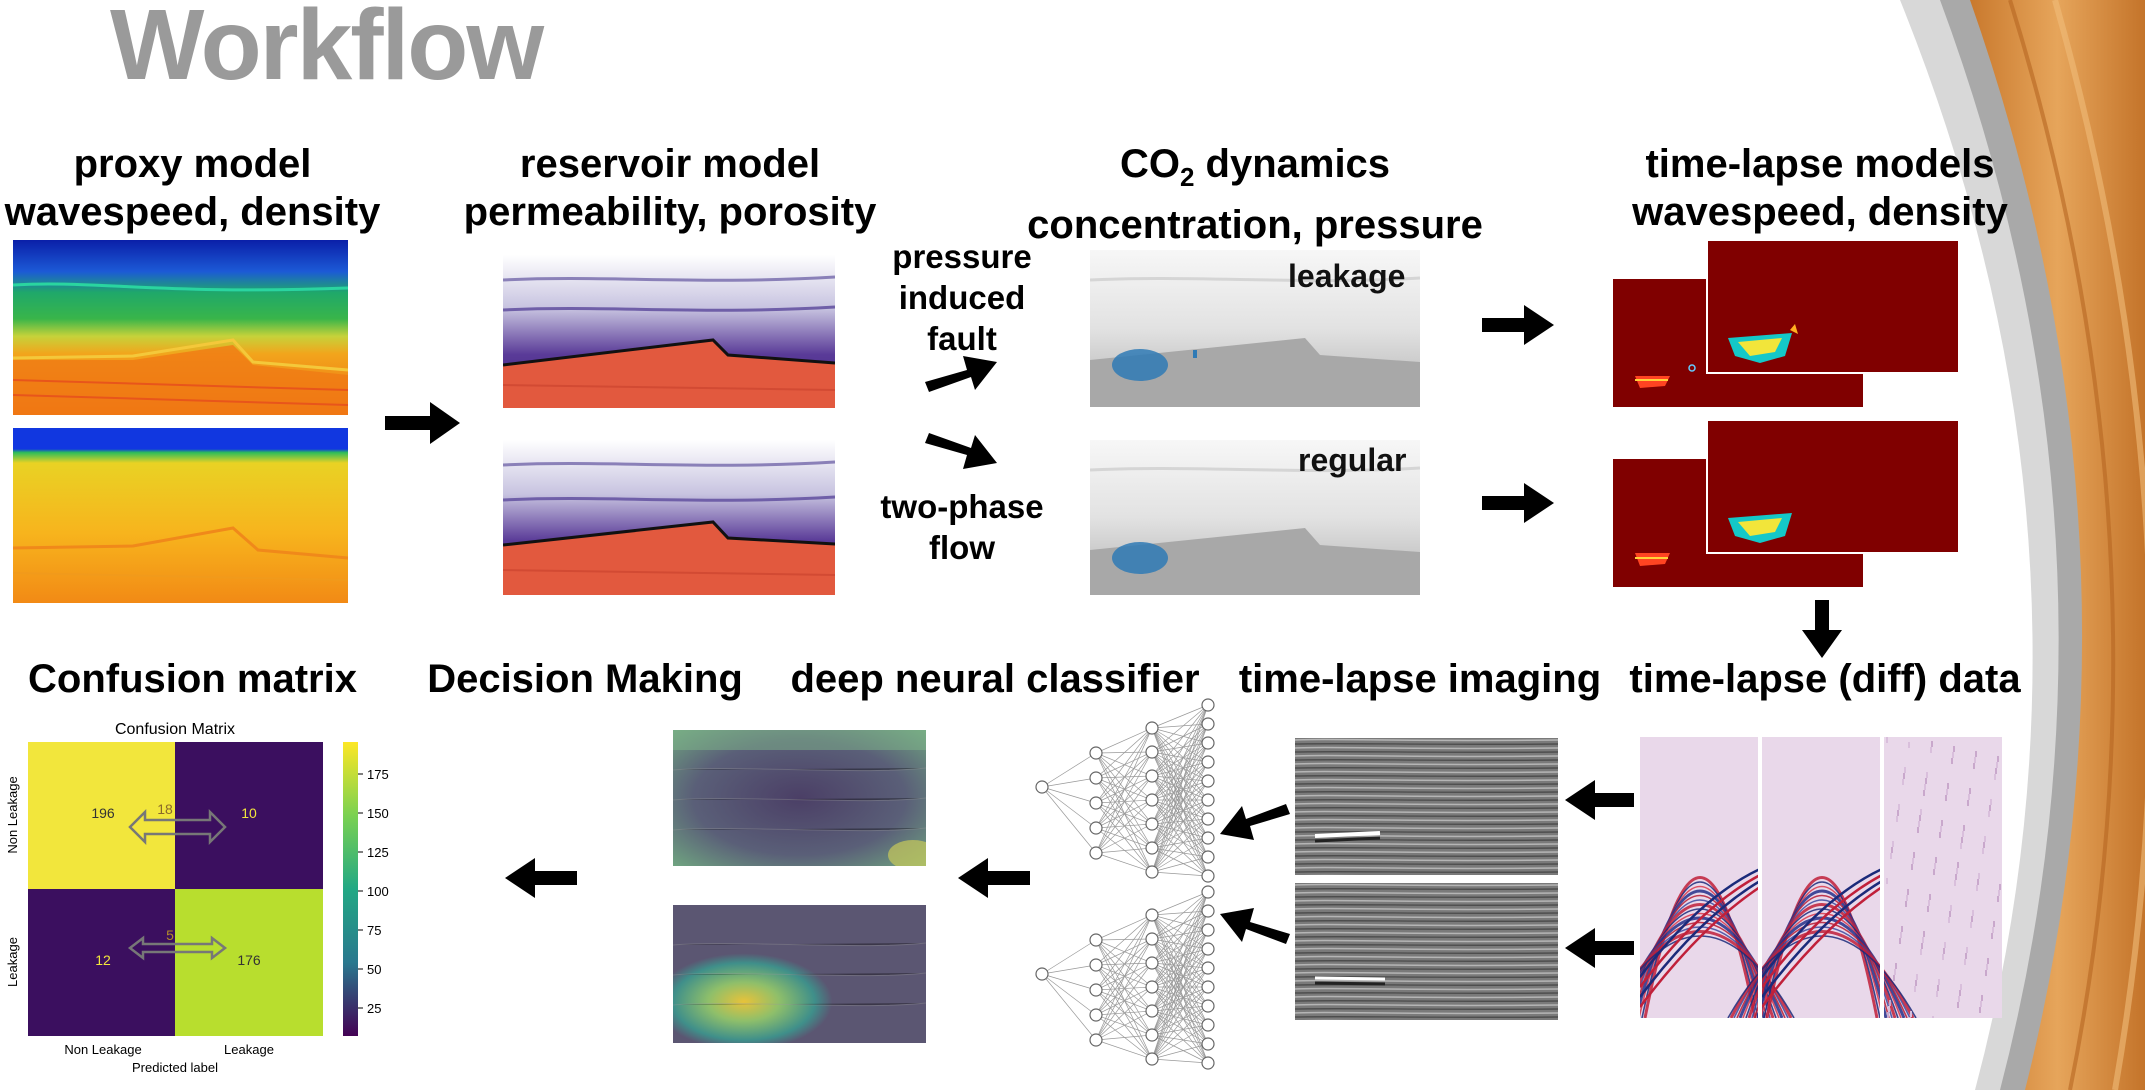 The image size is (2145, 1090). I want to click on decision-making-label: Decision Making, so click(585, 679).